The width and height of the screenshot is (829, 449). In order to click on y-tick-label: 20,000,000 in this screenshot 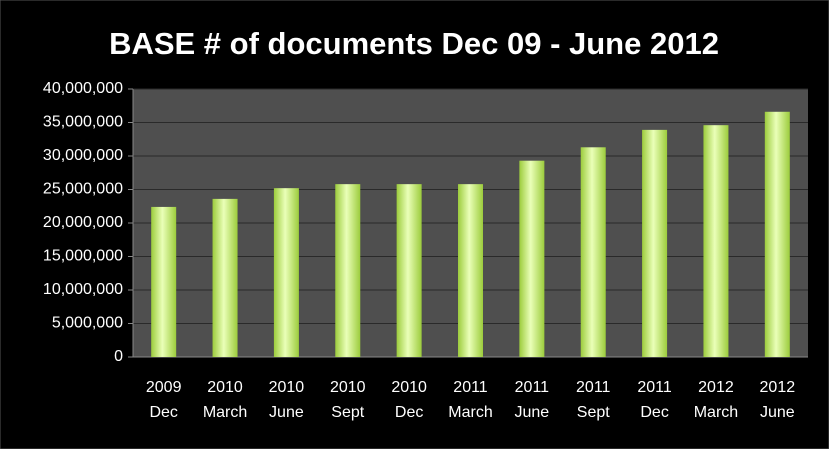, I will do `click(83, 222)`.